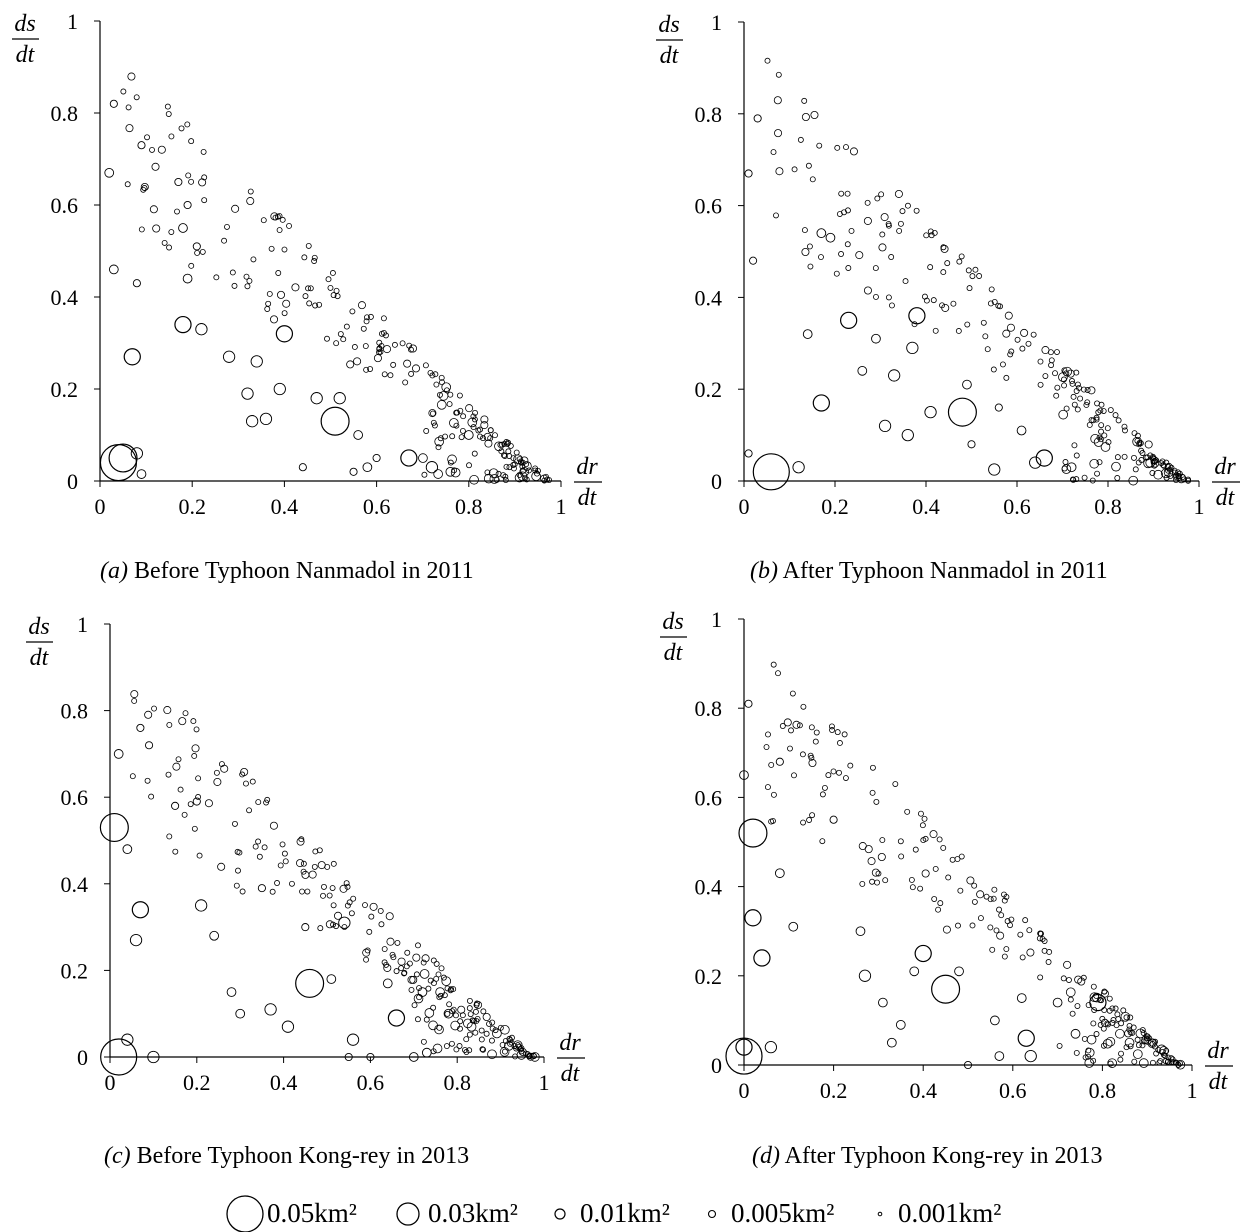 The image size is (1253, 1232). What do you see at coordinates (312, 1213) in the screenshot?
I see `legend-label-0.05: 0.05km²` at bounding box center [312, 1213].